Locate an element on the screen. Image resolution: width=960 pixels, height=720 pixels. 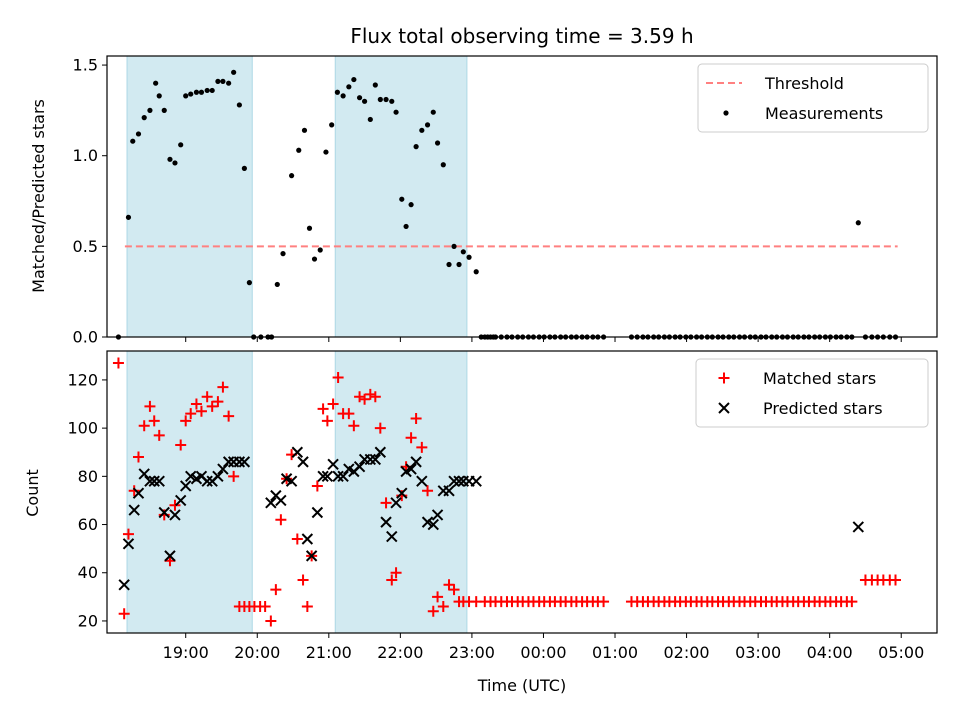
y-tick-label: 0.5 is located at coordinates (85, 246).